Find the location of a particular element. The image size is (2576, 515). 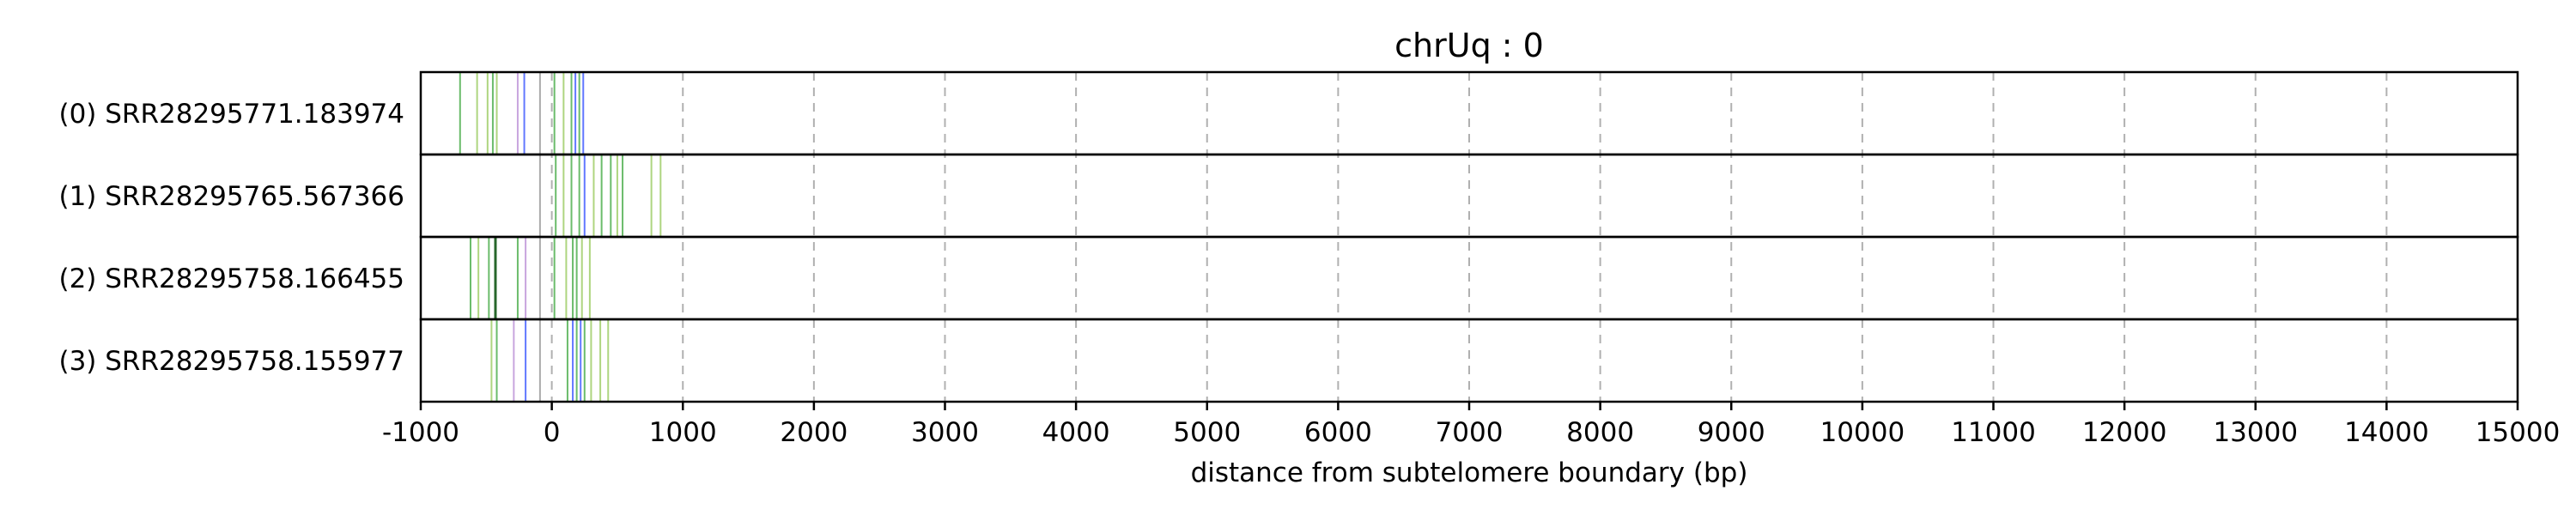

x-tick-label: 2000 is located at coordinates (814, 432).